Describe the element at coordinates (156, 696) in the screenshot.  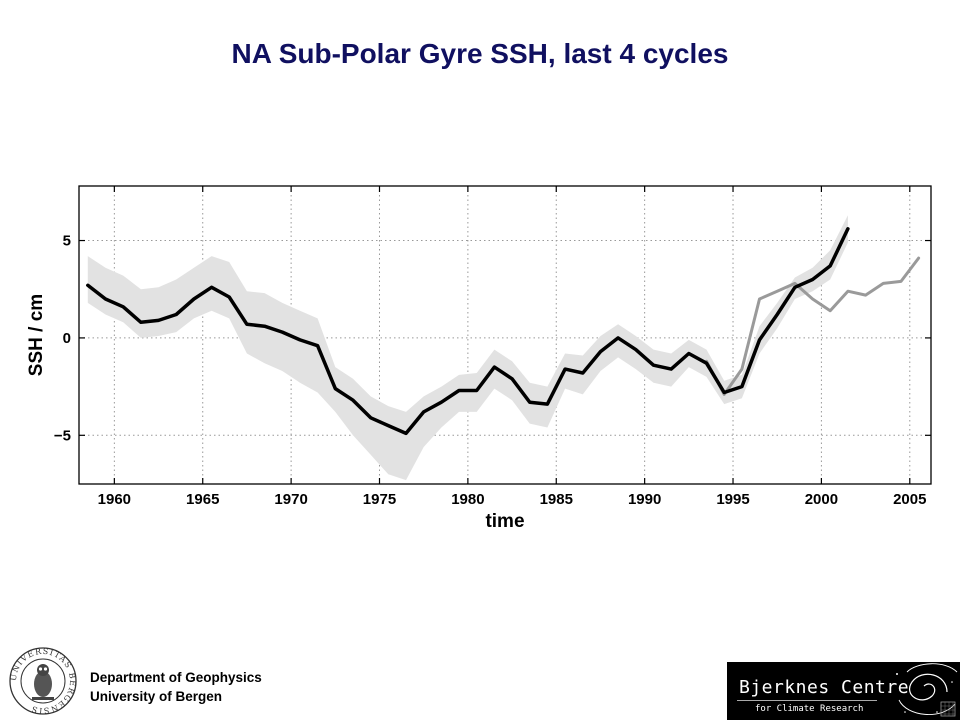
I see `university-name: University of Bergen` at that location.